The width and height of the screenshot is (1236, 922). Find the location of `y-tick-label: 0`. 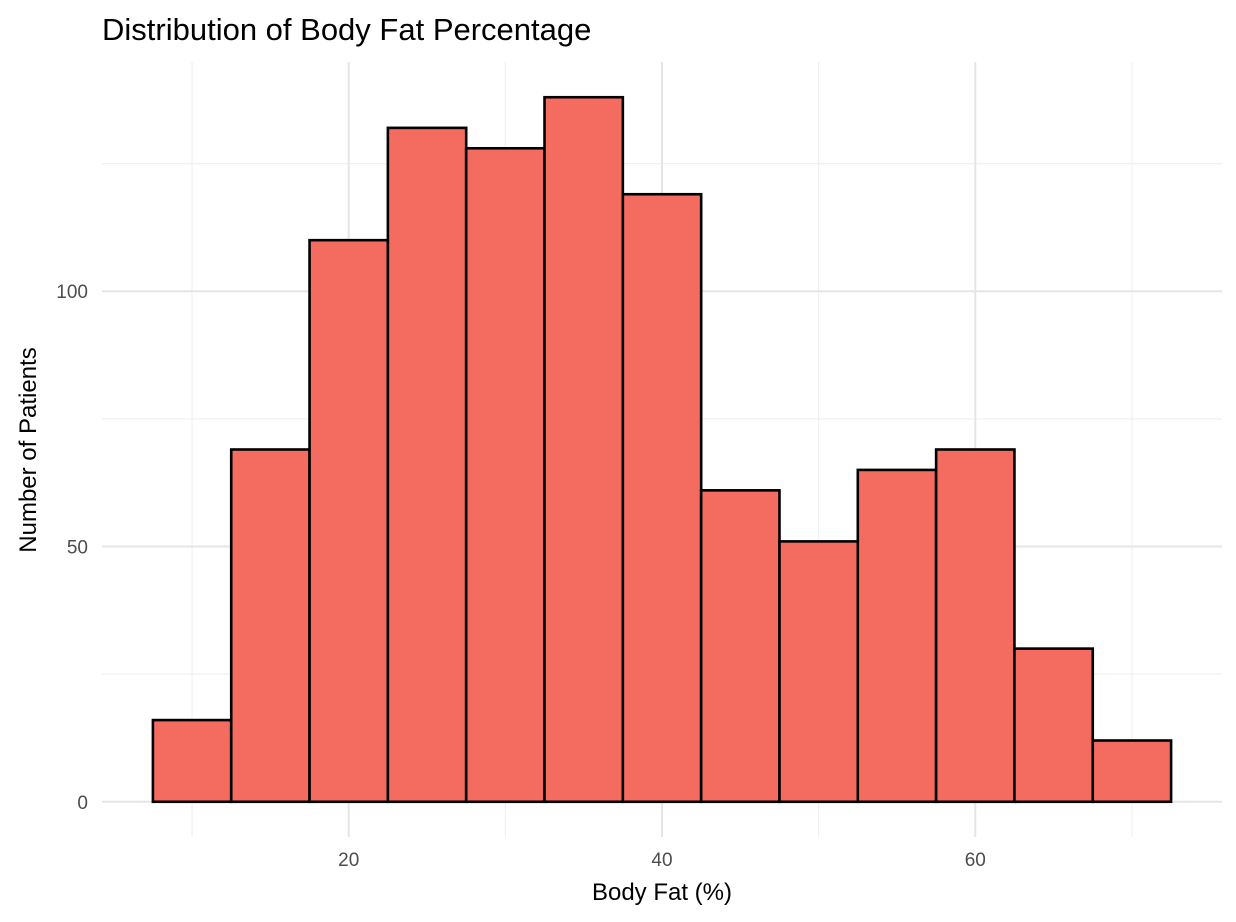

y-tick-label: 0 is located at coordinates (82, 803).